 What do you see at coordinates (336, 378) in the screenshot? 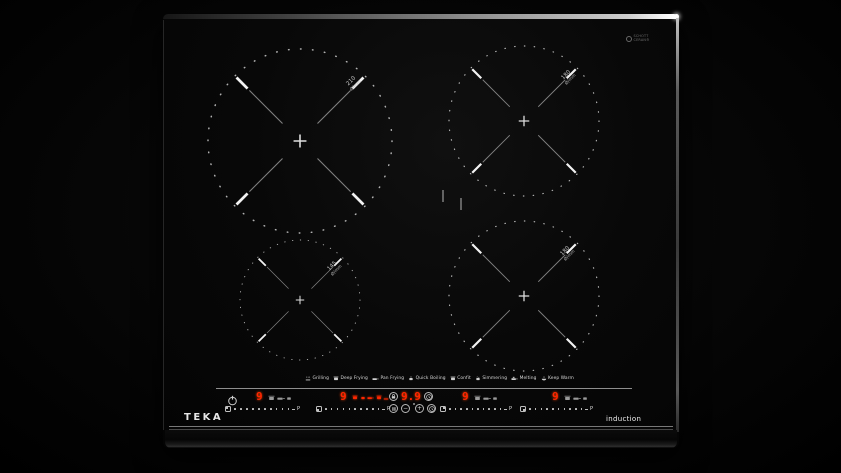
I see `deep-frying-icon` at bounding box center [336, 378].